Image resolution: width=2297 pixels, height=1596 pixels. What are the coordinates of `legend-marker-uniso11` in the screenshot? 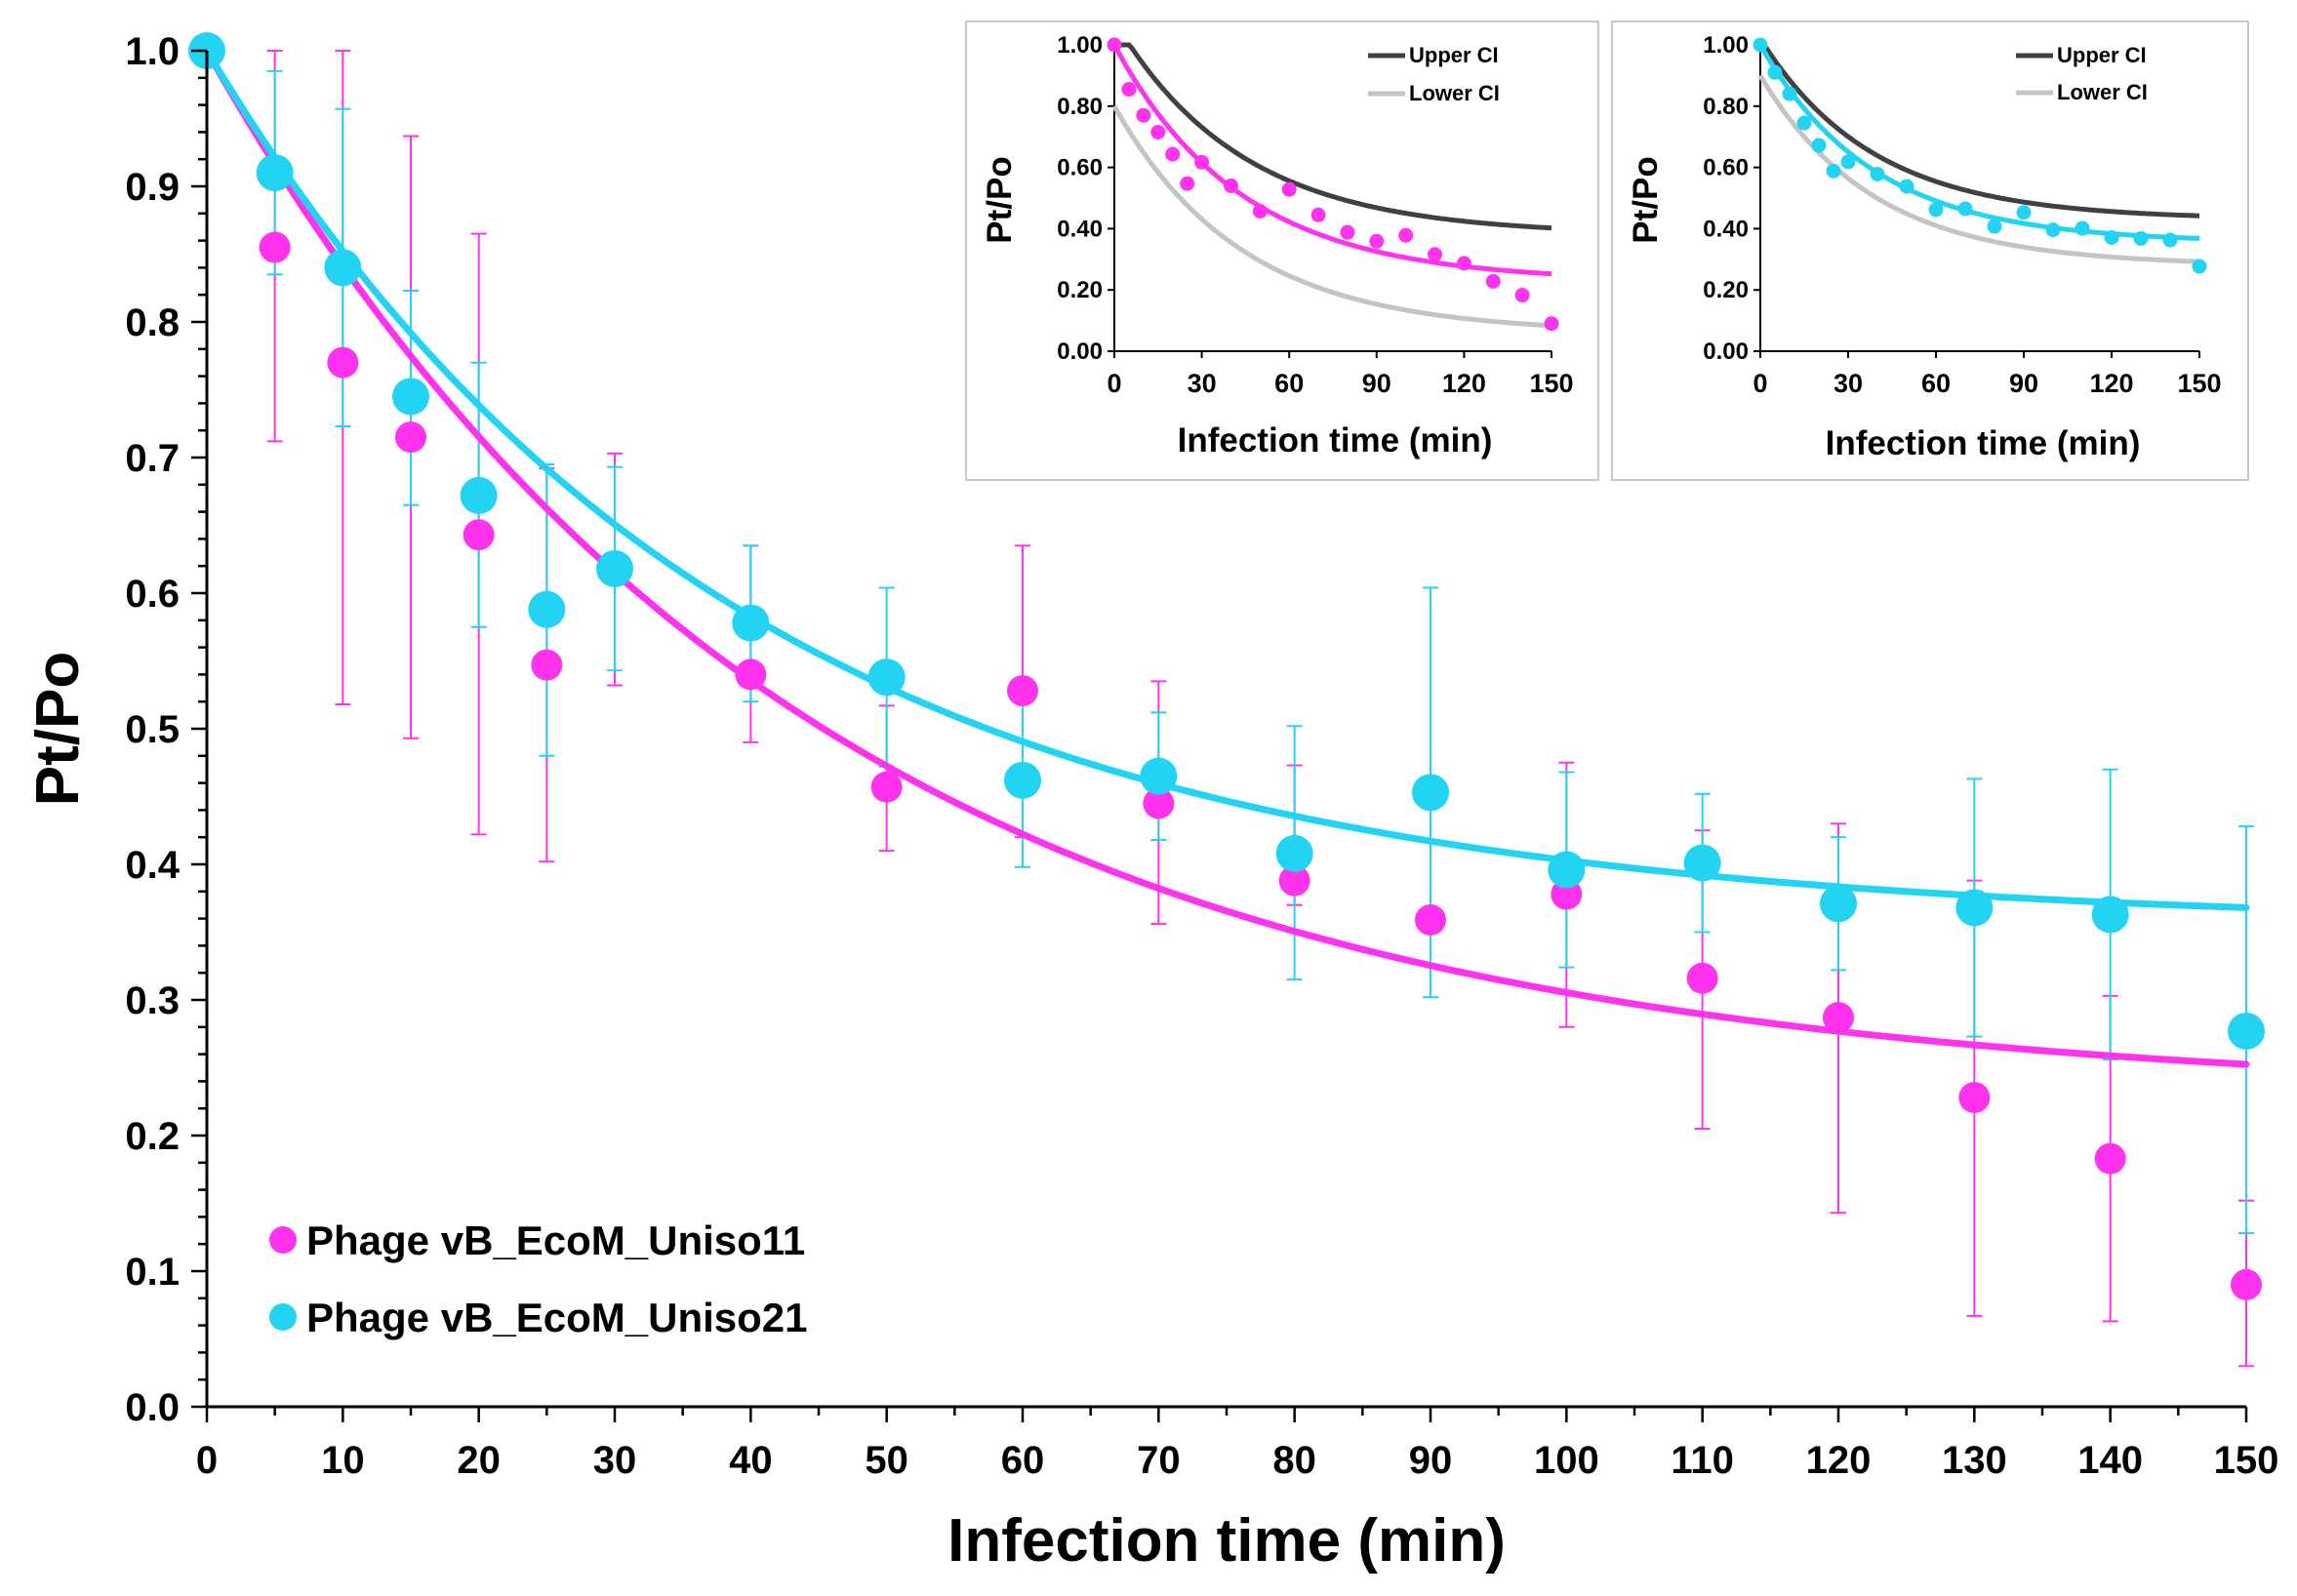 It's located at (283, 1240).